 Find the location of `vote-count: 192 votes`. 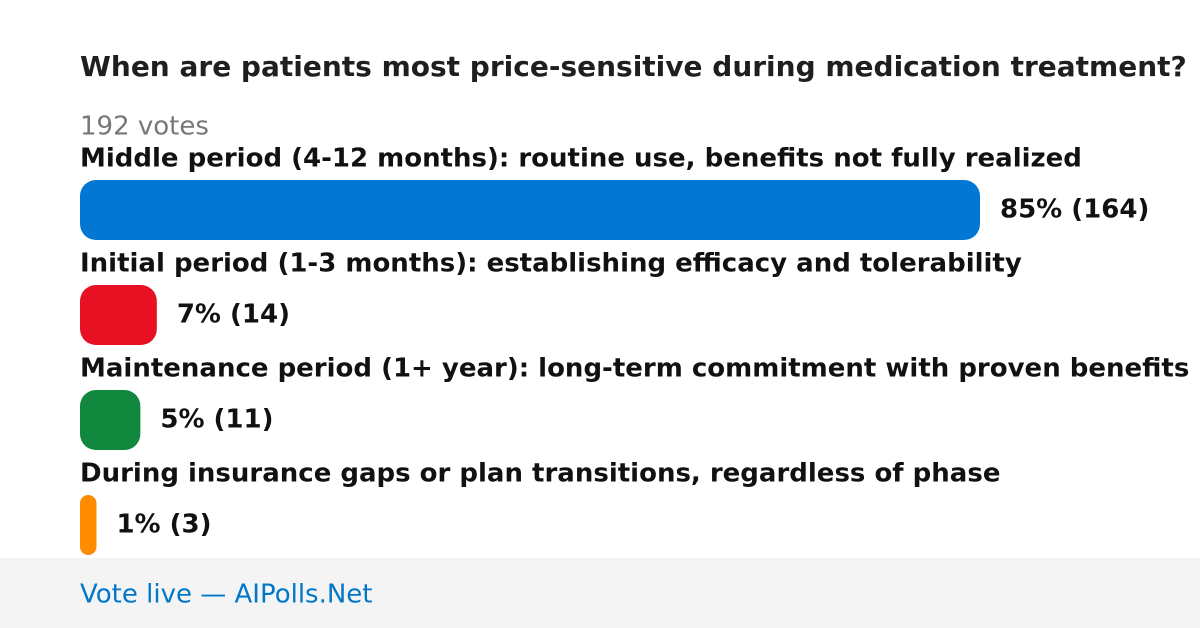

vote-count: 192 votes is located at coordinates (144, 127).